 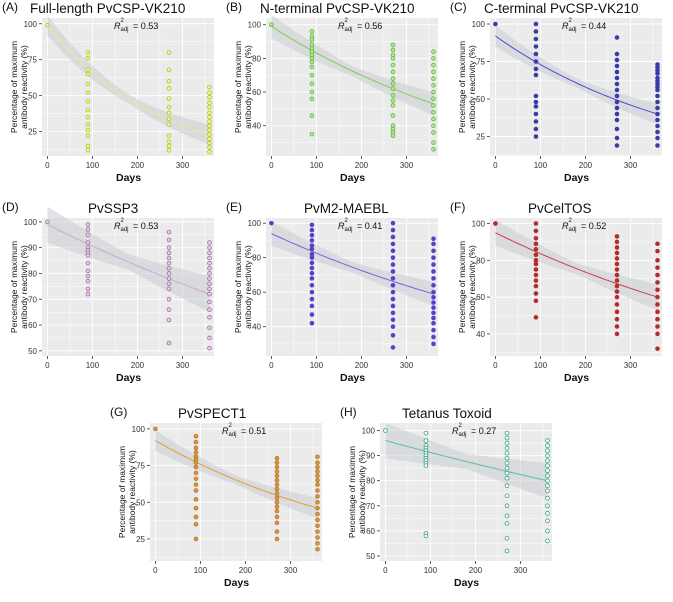 What do you see at coordinates (487, 431) in the screenshot?
I see `r2-value: 0.27` at bounding box center [487, 431].